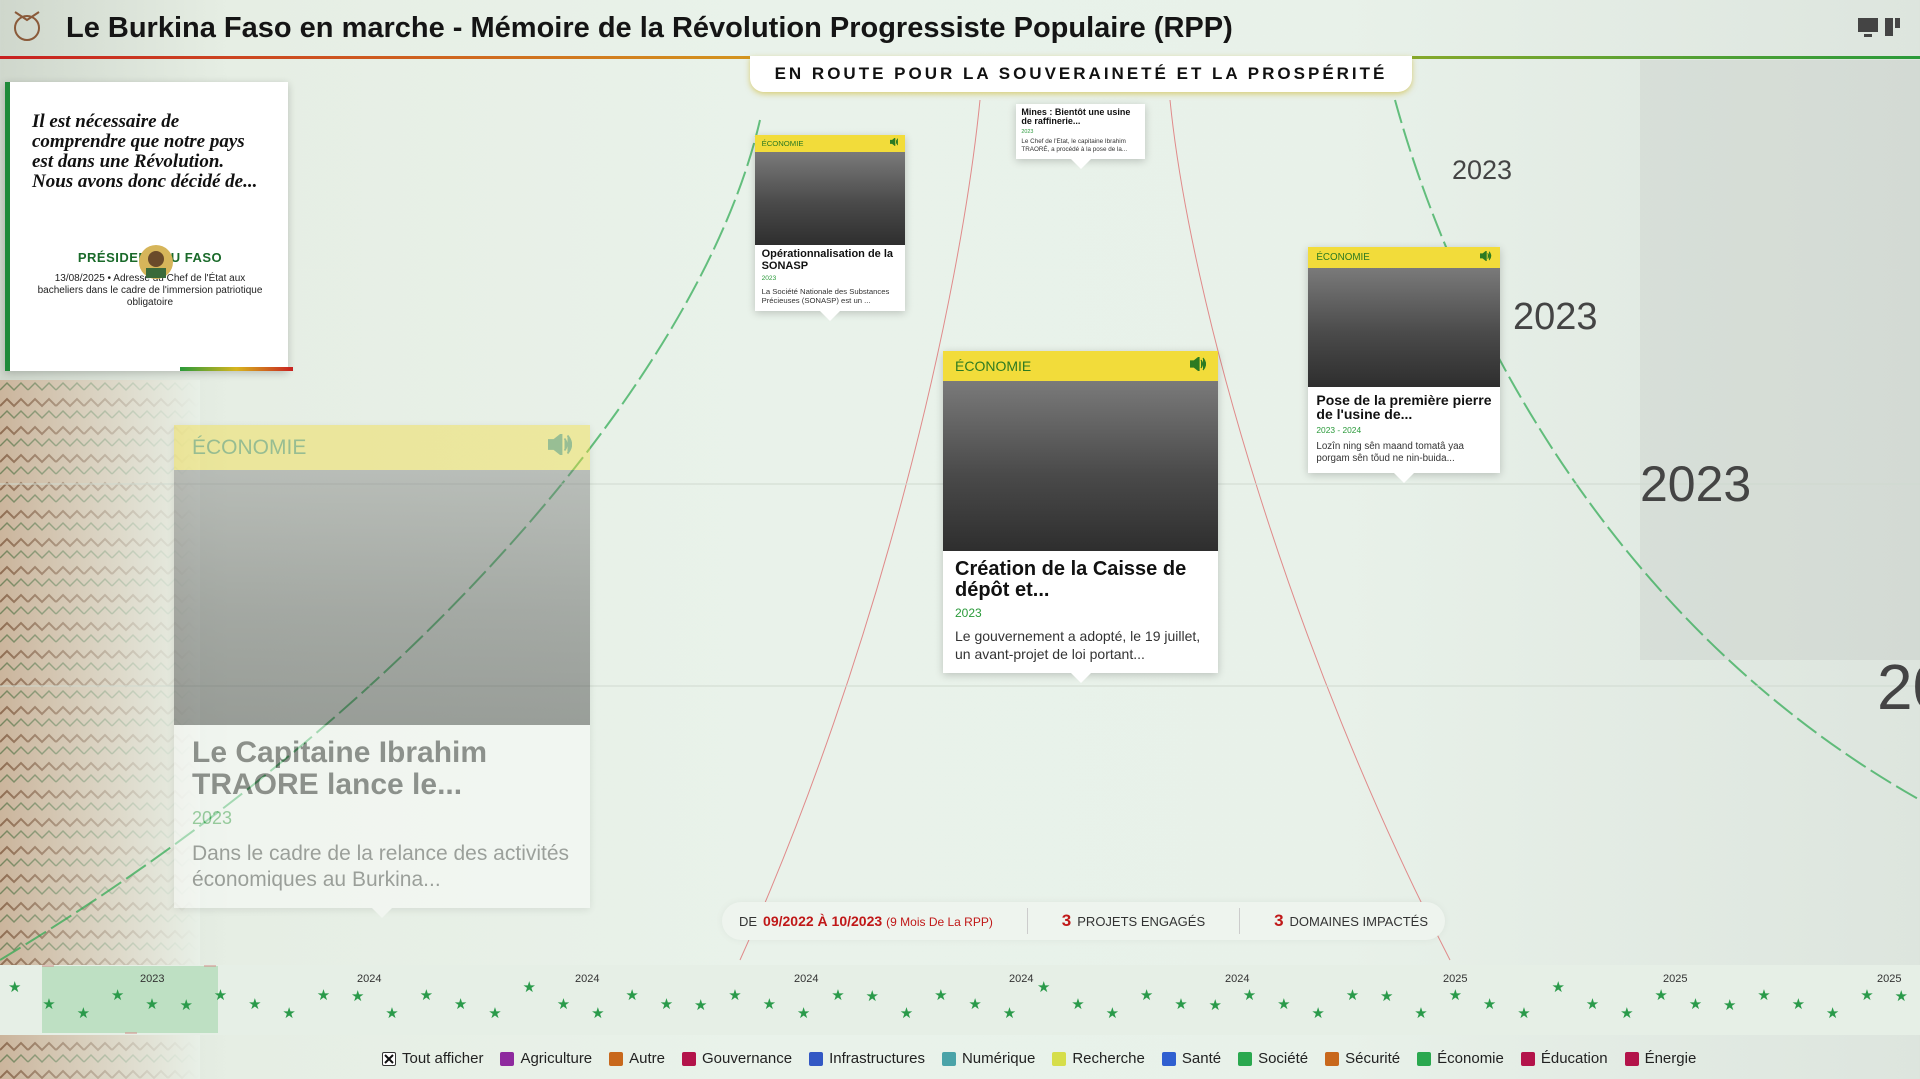 The height and width of the screenshot is (1079, 1920). Describe the element at coordinates (1283, 1058) in the screenshot. I see `legend-label: Société` at that location.